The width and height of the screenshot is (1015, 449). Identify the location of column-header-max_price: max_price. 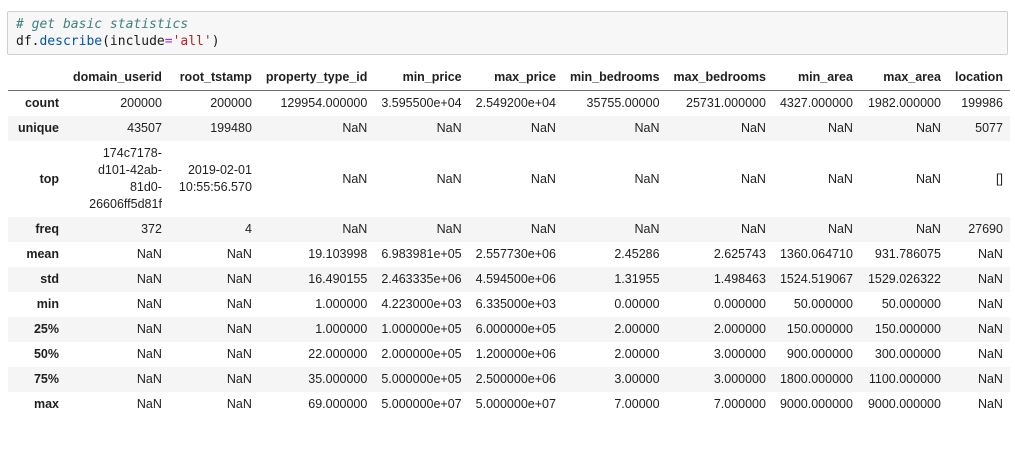
(525, 77).